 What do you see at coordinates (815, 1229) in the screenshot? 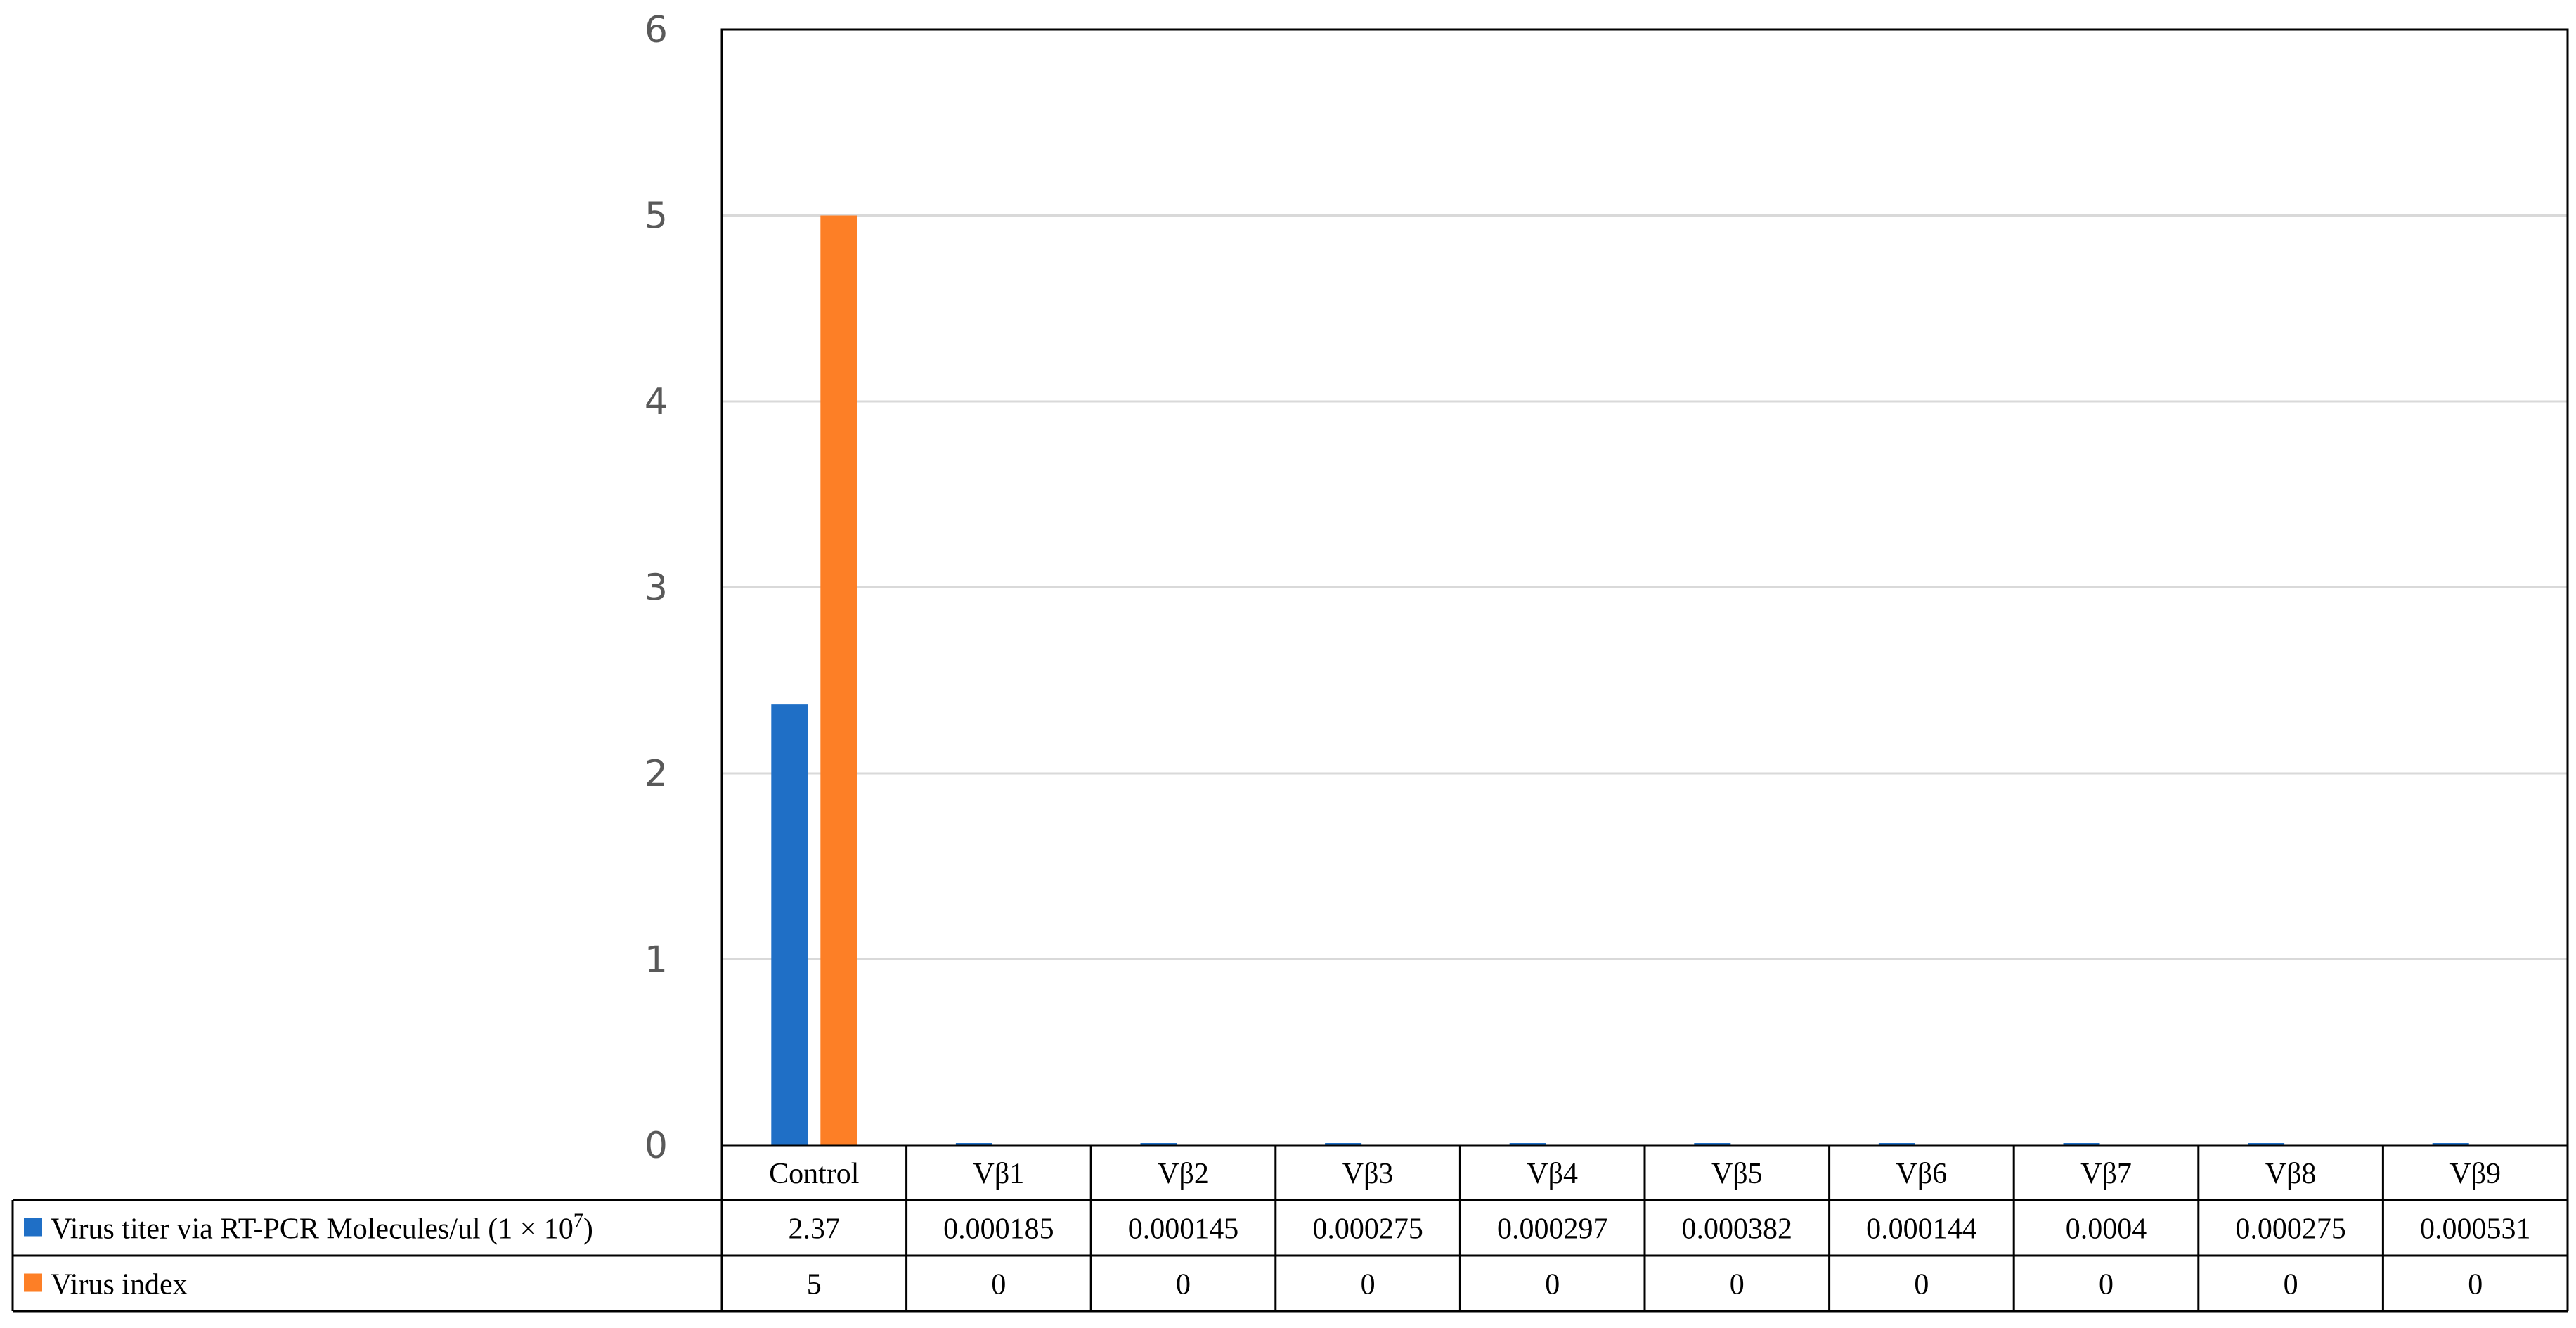
I see `data-label: 2.37` at bounding box center [815, 1229].